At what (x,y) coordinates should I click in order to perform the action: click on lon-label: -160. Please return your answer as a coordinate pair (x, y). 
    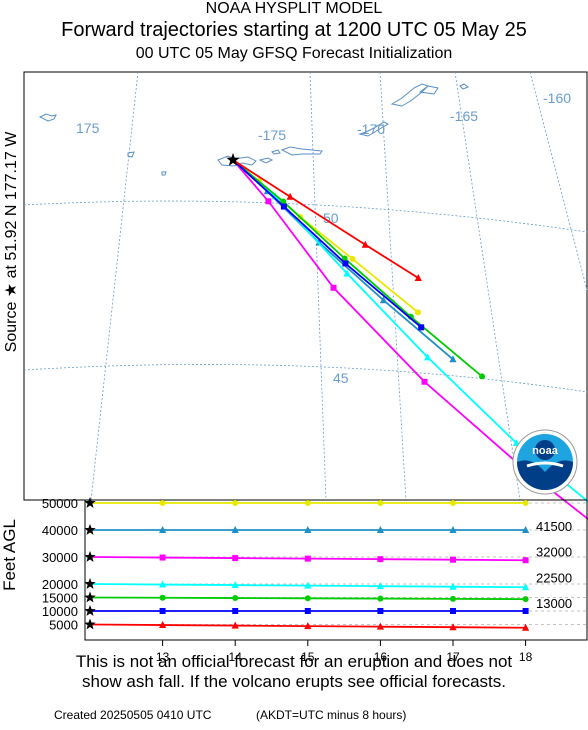
    Looking at the image, I should click on (557, 98).